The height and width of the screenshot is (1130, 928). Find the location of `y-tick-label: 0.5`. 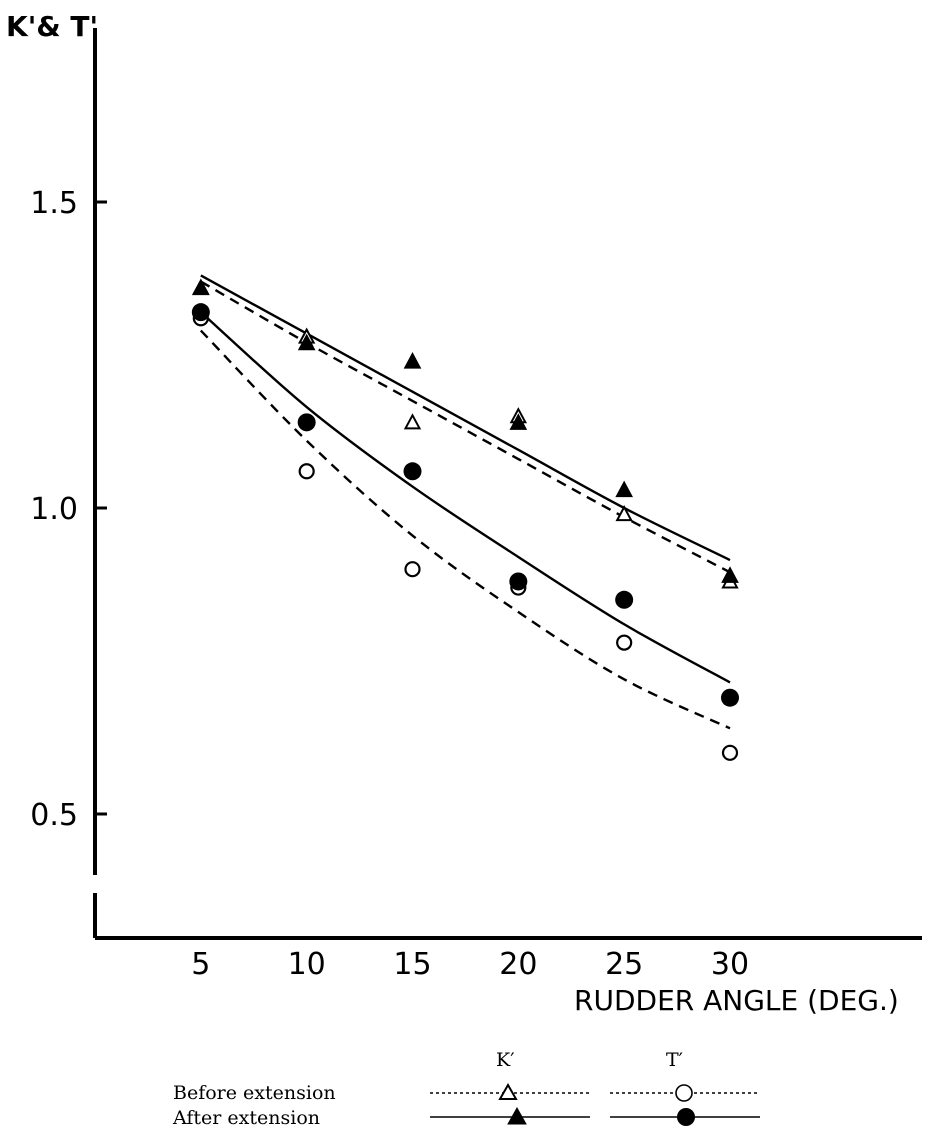

y-tick-label: 0.5 is located at coordinates (54, 815).